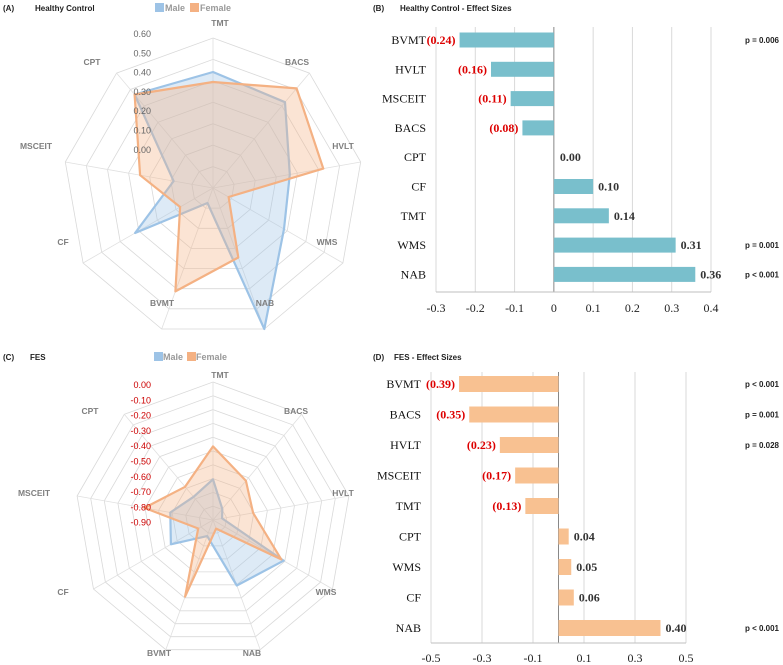  I want to click on bar-cf, so click(573, 186).